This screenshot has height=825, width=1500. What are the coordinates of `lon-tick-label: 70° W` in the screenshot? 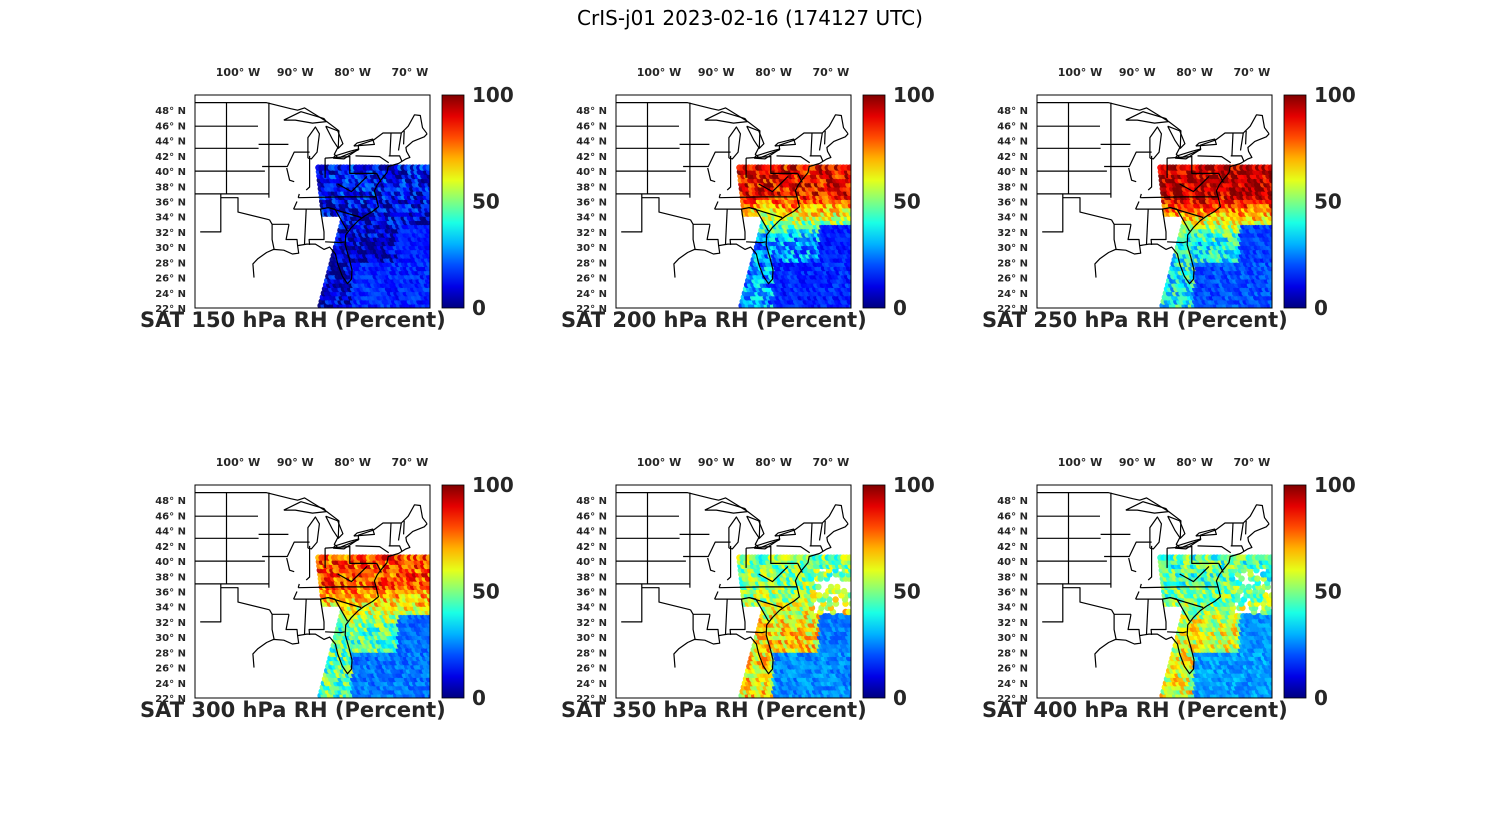 It's located at (410, 462).